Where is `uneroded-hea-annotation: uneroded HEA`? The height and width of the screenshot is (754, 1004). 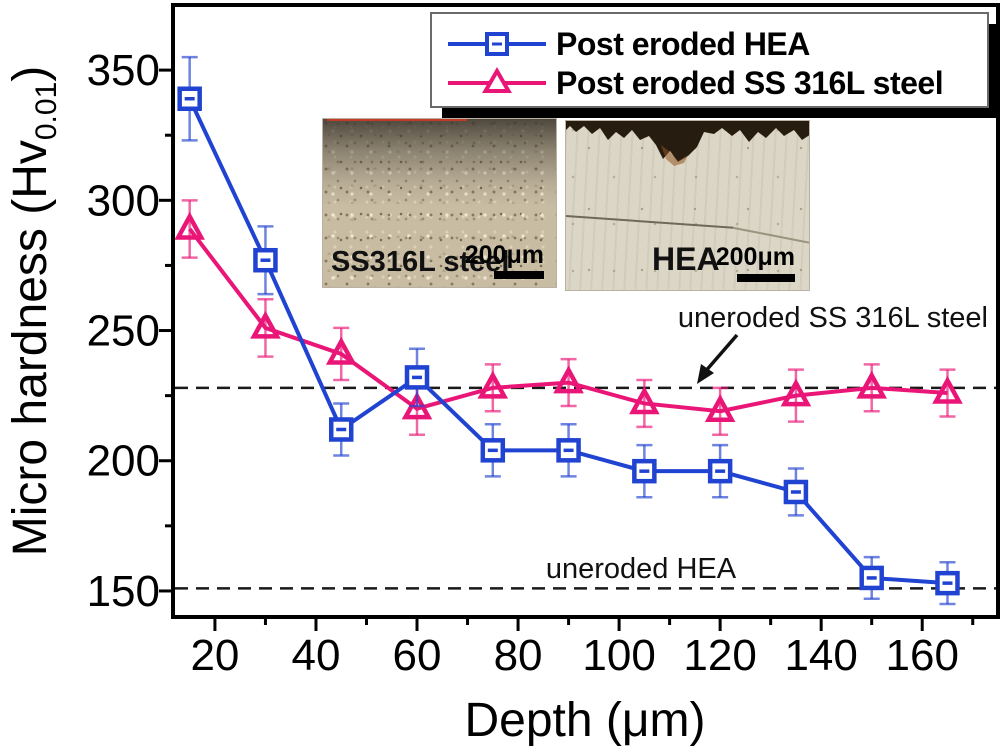
uneroded-hea-annotation: uneroded HEA is located at coordinates (641, 569).